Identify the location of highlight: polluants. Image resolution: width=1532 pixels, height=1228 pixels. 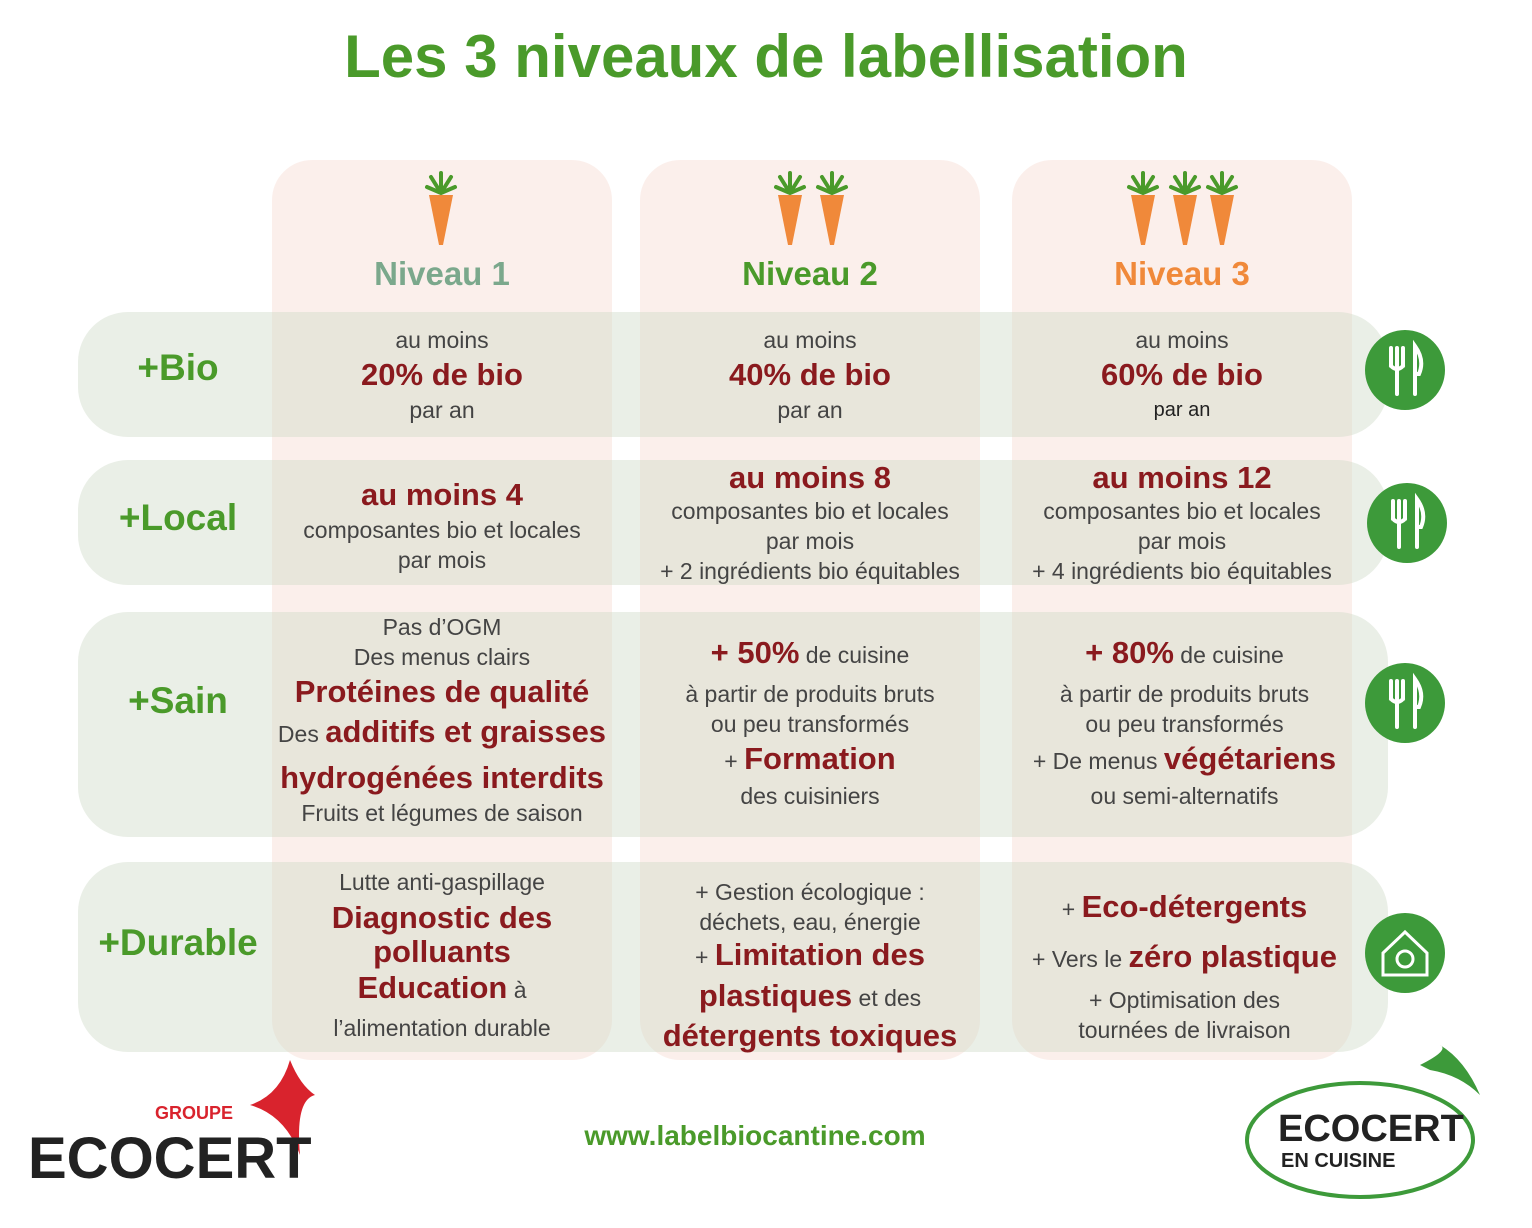
(442, 951).